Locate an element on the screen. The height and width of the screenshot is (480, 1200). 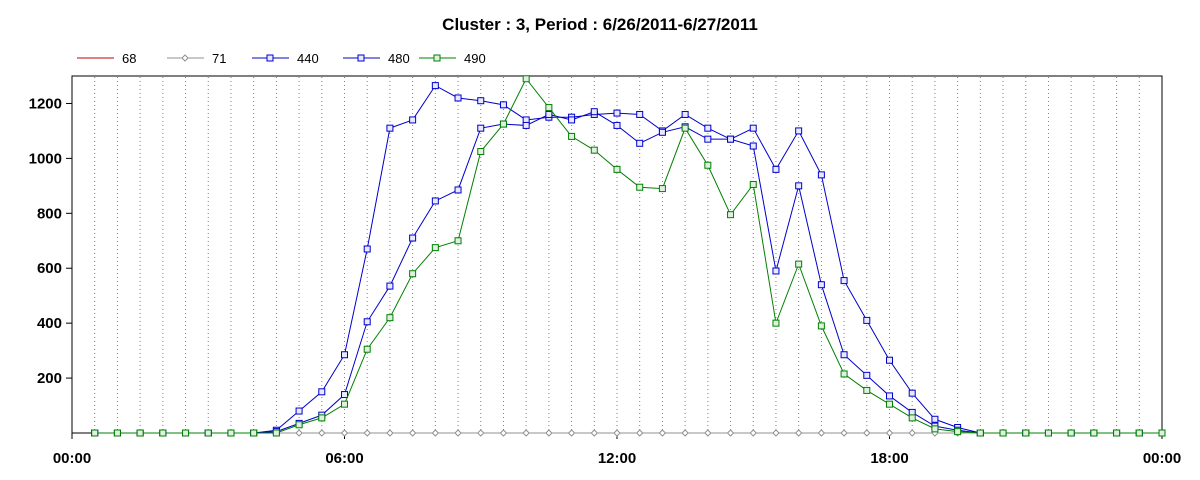
y-tick-label: 200 is located at coordinates (49, 378).